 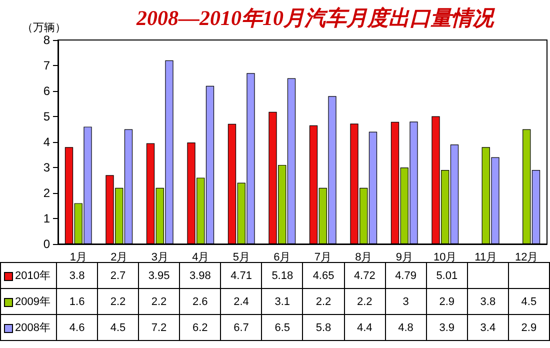 What do you see at coordinates (282, 301) in the screenshot?
I see `data-label: 3.1` at bounding box center [282, 301].